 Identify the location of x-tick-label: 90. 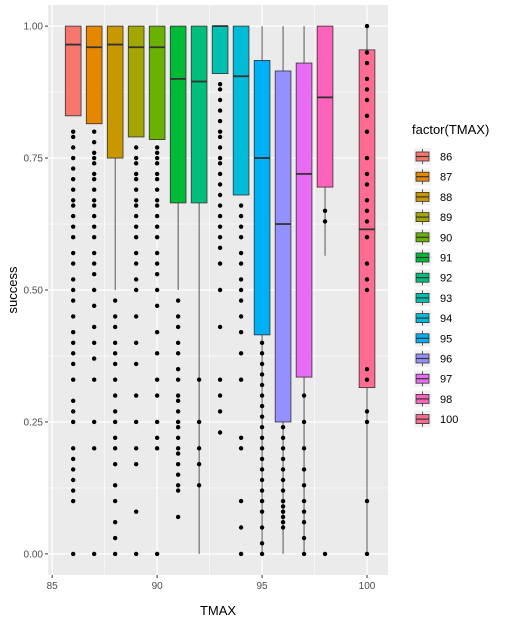
(158, 586).